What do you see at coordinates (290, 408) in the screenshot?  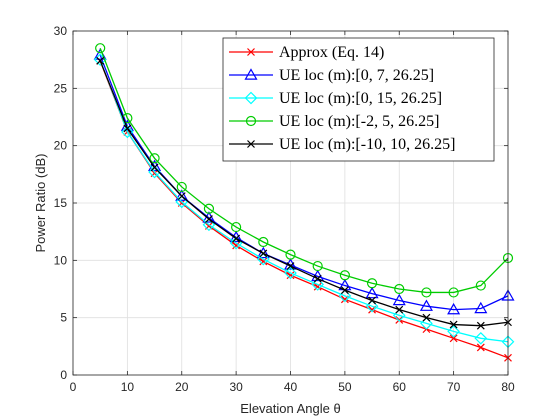 I see `x-axis-label: Elevation Angle θ` at bounding box center [290, 408].